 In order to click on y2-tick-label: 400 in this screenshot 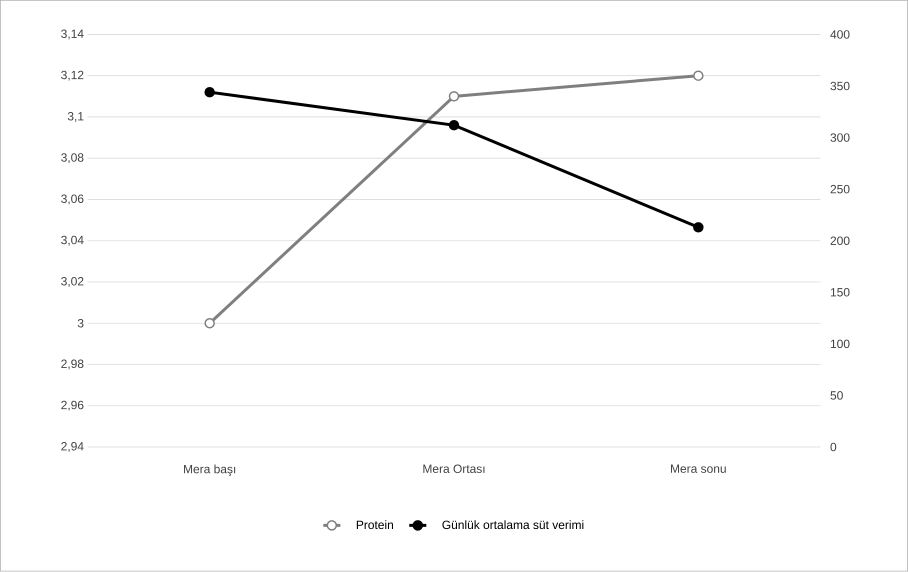, I will do `click(840, 34)`.